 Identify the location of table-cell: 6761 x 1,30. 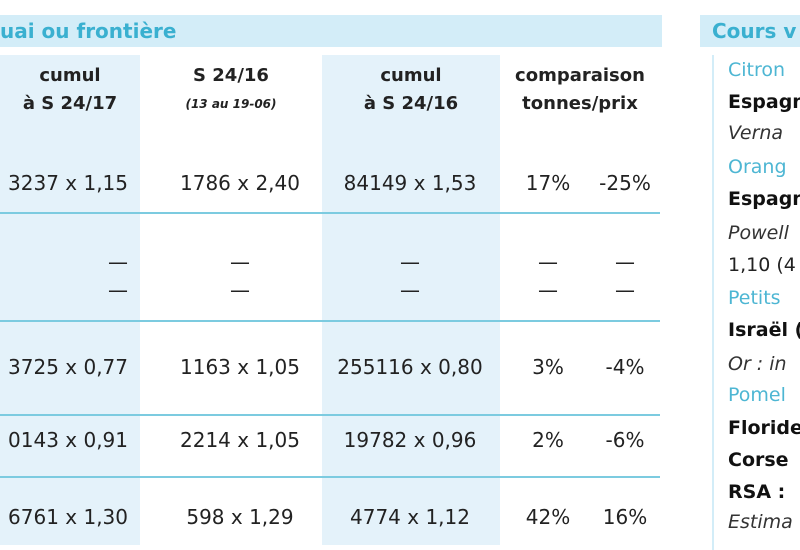
(68, 517).